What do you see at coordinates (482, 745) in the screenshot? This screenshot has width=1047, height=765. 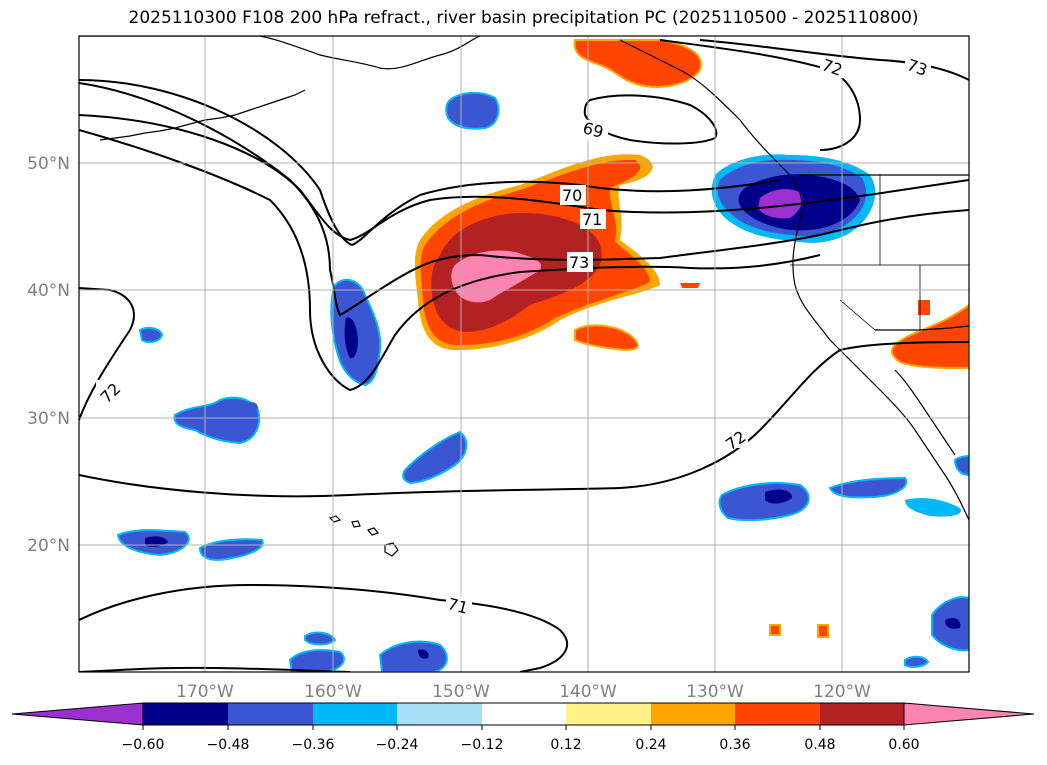 I see `colorbar-tick-label: −0.12` at bounding box center [482, 745].